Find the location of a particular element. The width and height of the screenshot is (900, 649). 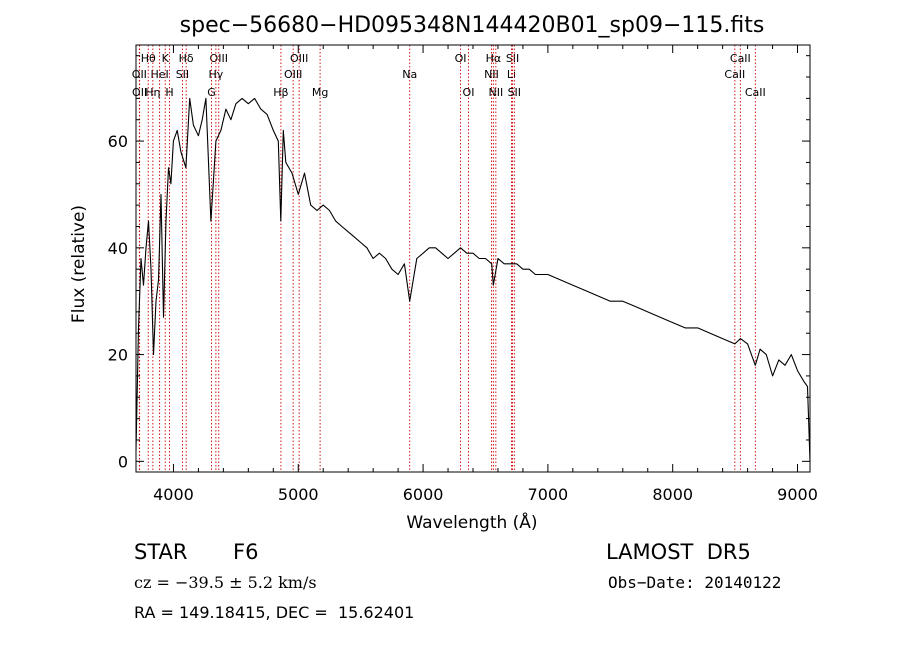

line-marker-label: Hγ is located at coordinates (215, 74).